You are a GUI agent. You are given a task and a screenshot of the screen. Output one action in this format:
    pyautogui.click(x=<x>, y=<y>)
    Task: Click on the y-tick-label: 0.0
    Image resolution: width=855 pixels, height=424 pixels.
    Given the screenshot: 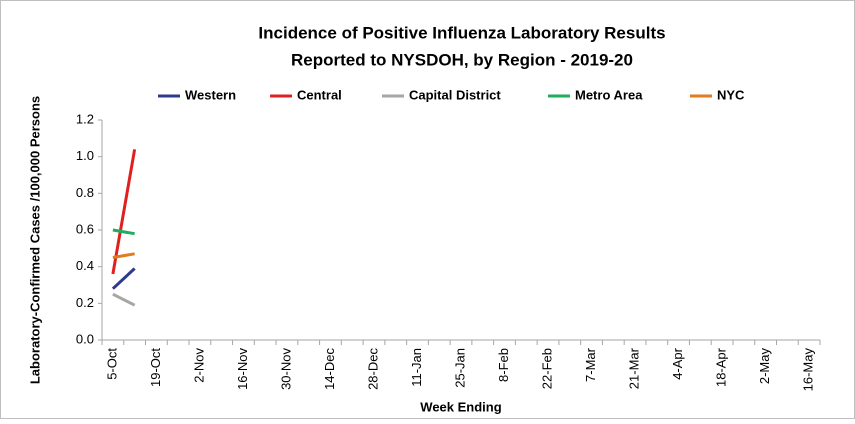 What is the action you would take?
    pyautogui.click(x=85, y=338)
    